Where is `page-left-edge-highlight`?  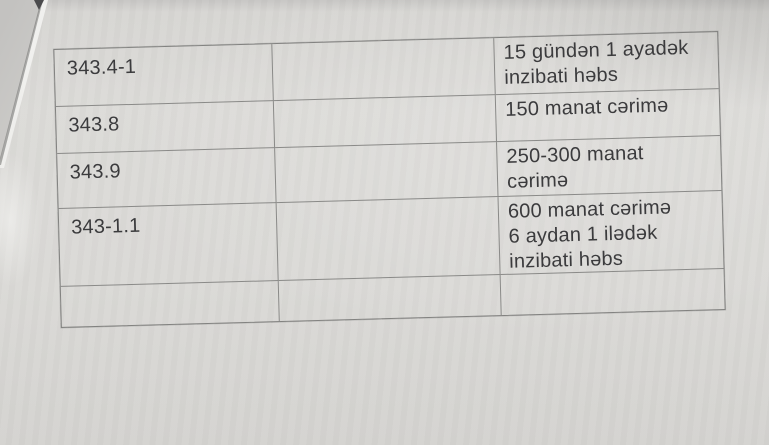
page-left-edge-highlight is located at coordinates (25, 220).